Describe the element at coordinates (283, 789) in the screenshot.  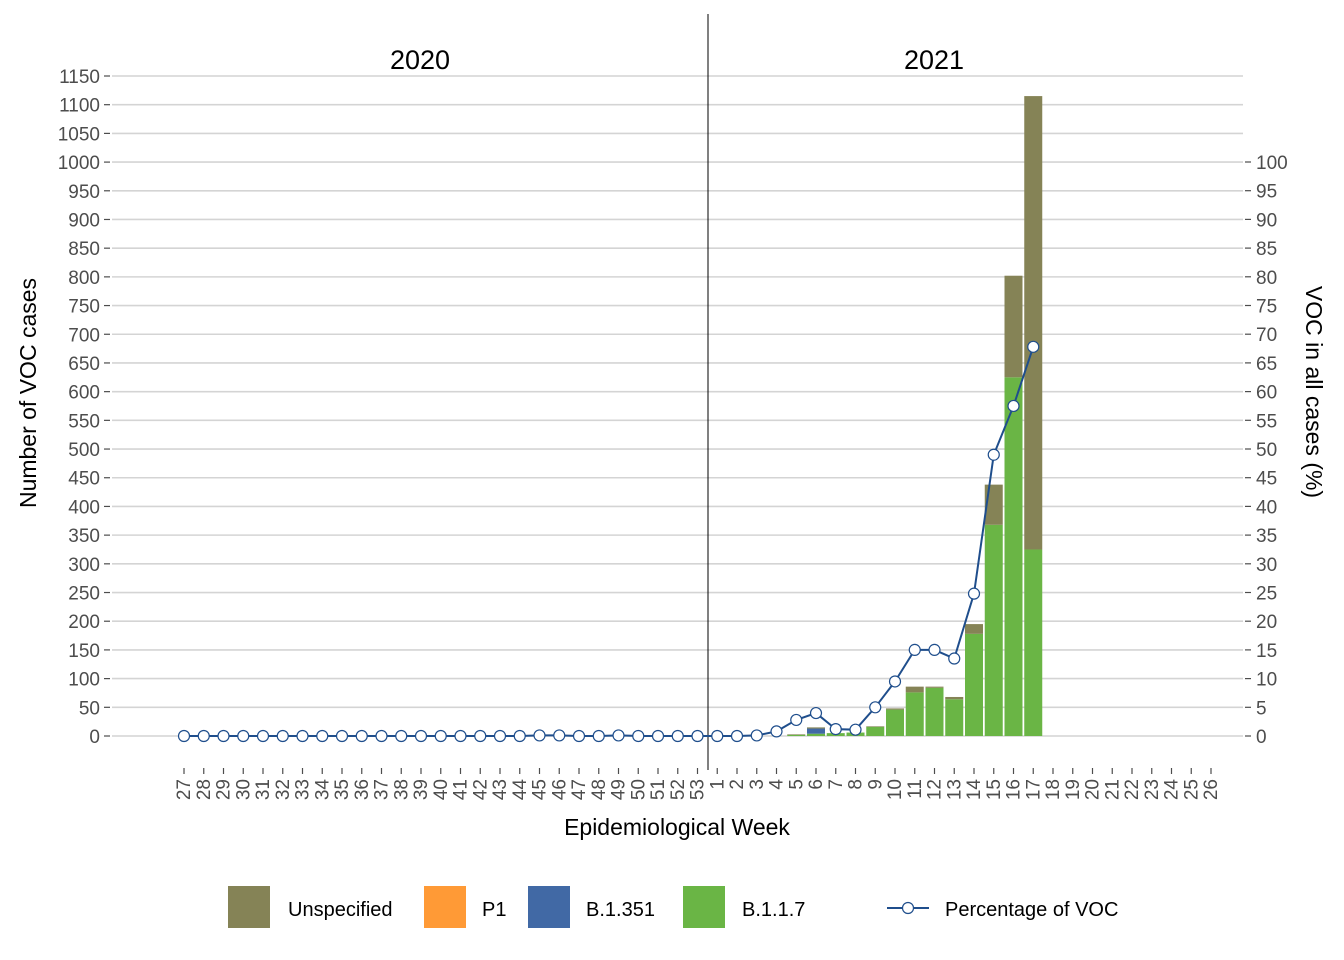
I see `x-tick-label: 32` at that location.